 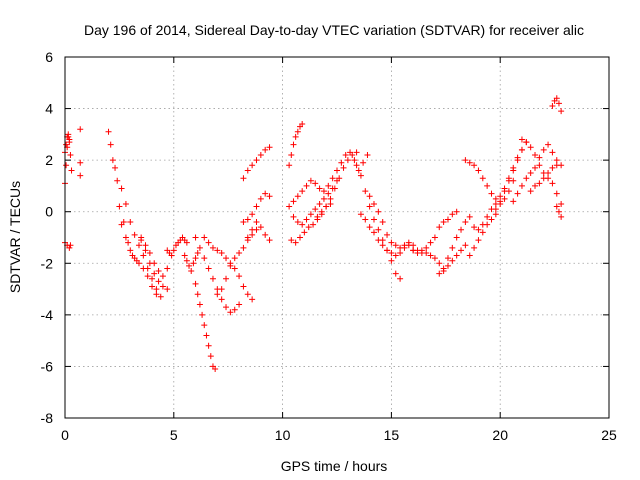 What do you see at coordinates (154, 257) in the screenshot?
I see `series-arc-h` at bounding box center [154, 257].